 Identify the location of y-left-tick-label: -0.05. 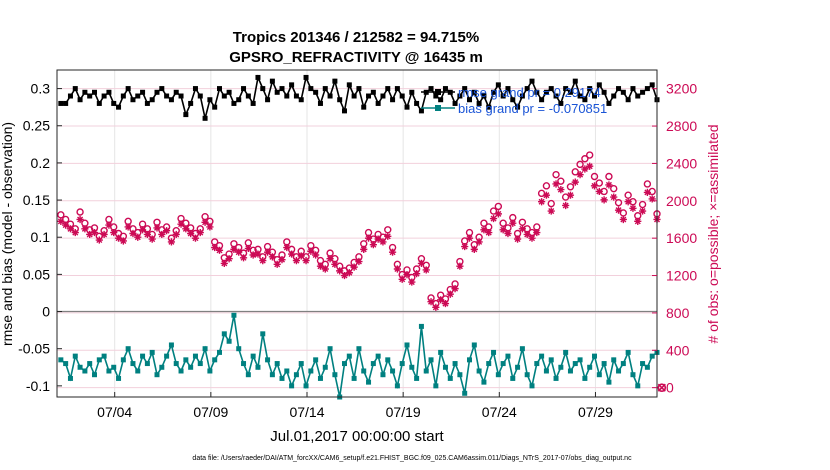
(34, 349).